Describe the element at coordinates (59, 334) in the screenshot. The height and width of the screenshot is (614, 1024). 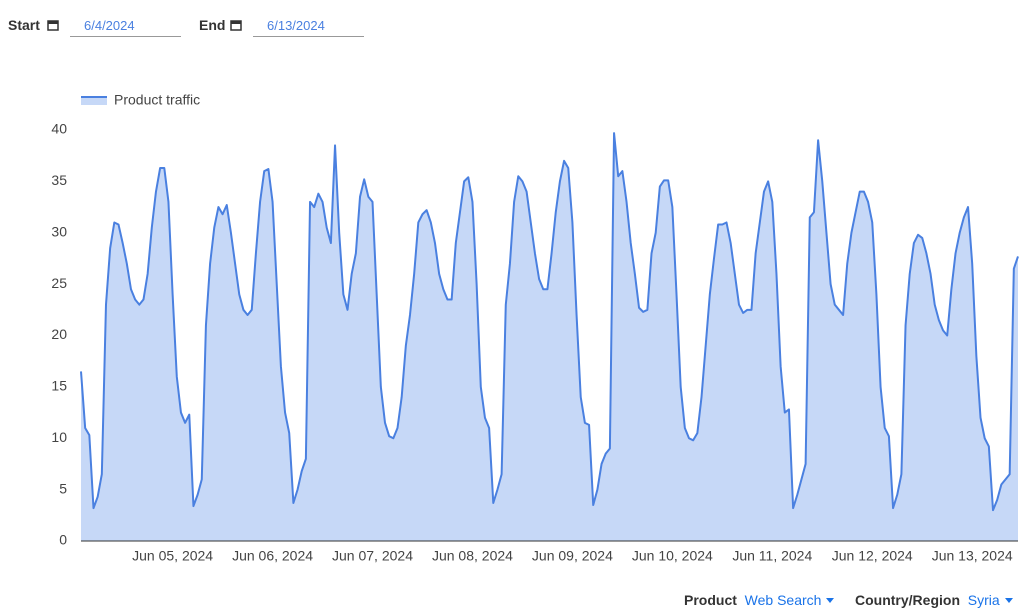
I see `y-tick-label: 20` at that location.